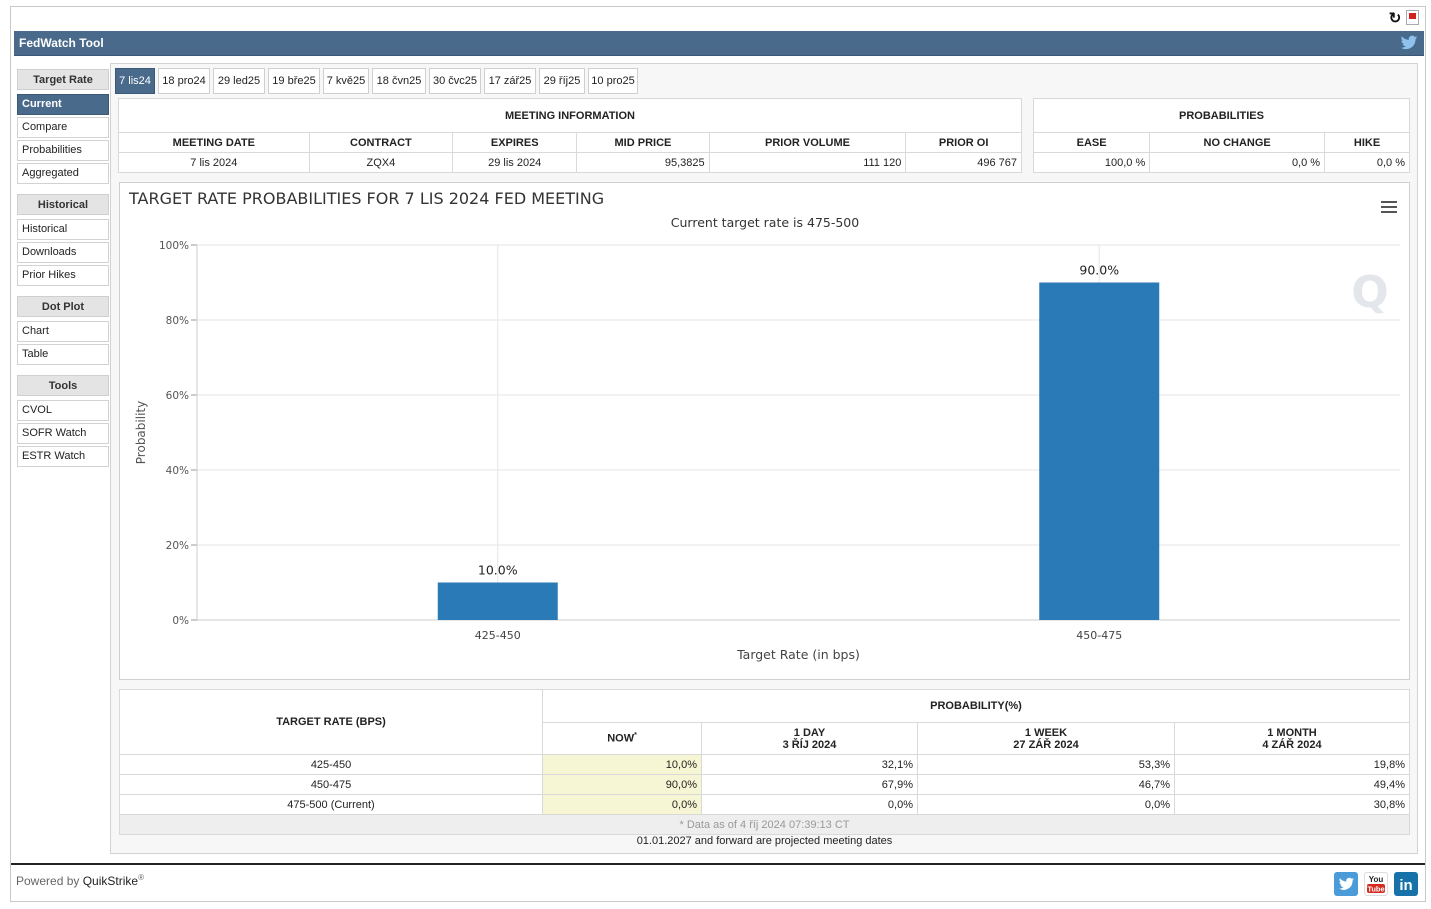  I want to click on twitter-share-icon, so click(1346, 884).